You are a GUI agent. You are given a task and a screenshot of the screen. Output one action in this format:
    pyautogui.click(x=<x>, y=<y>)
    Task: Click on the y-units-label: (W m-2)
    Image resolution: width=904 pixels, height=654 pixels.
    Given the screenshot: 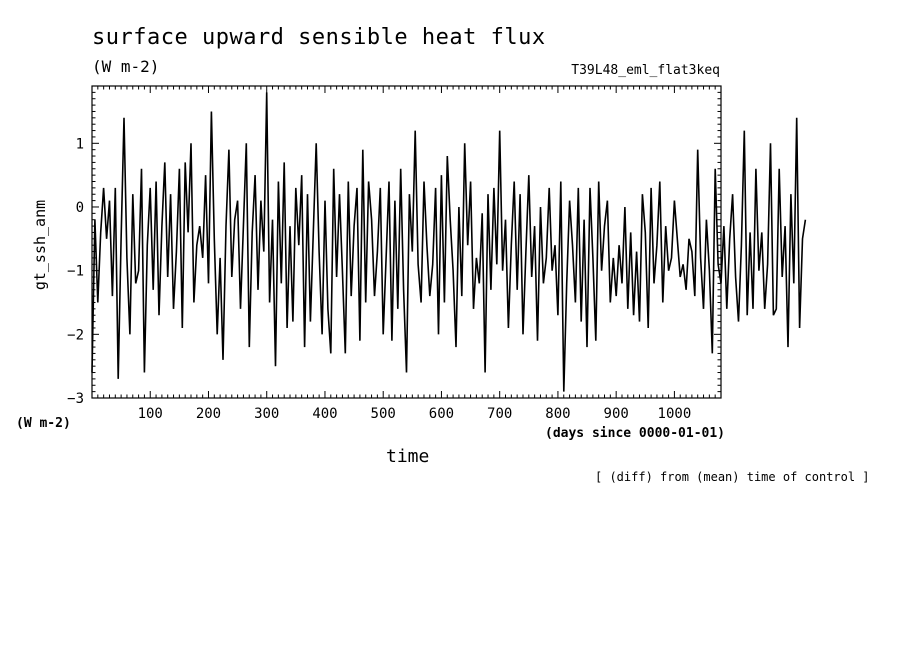 What is the action you would take?
    pyautogui.click(x=43, y=423)
    